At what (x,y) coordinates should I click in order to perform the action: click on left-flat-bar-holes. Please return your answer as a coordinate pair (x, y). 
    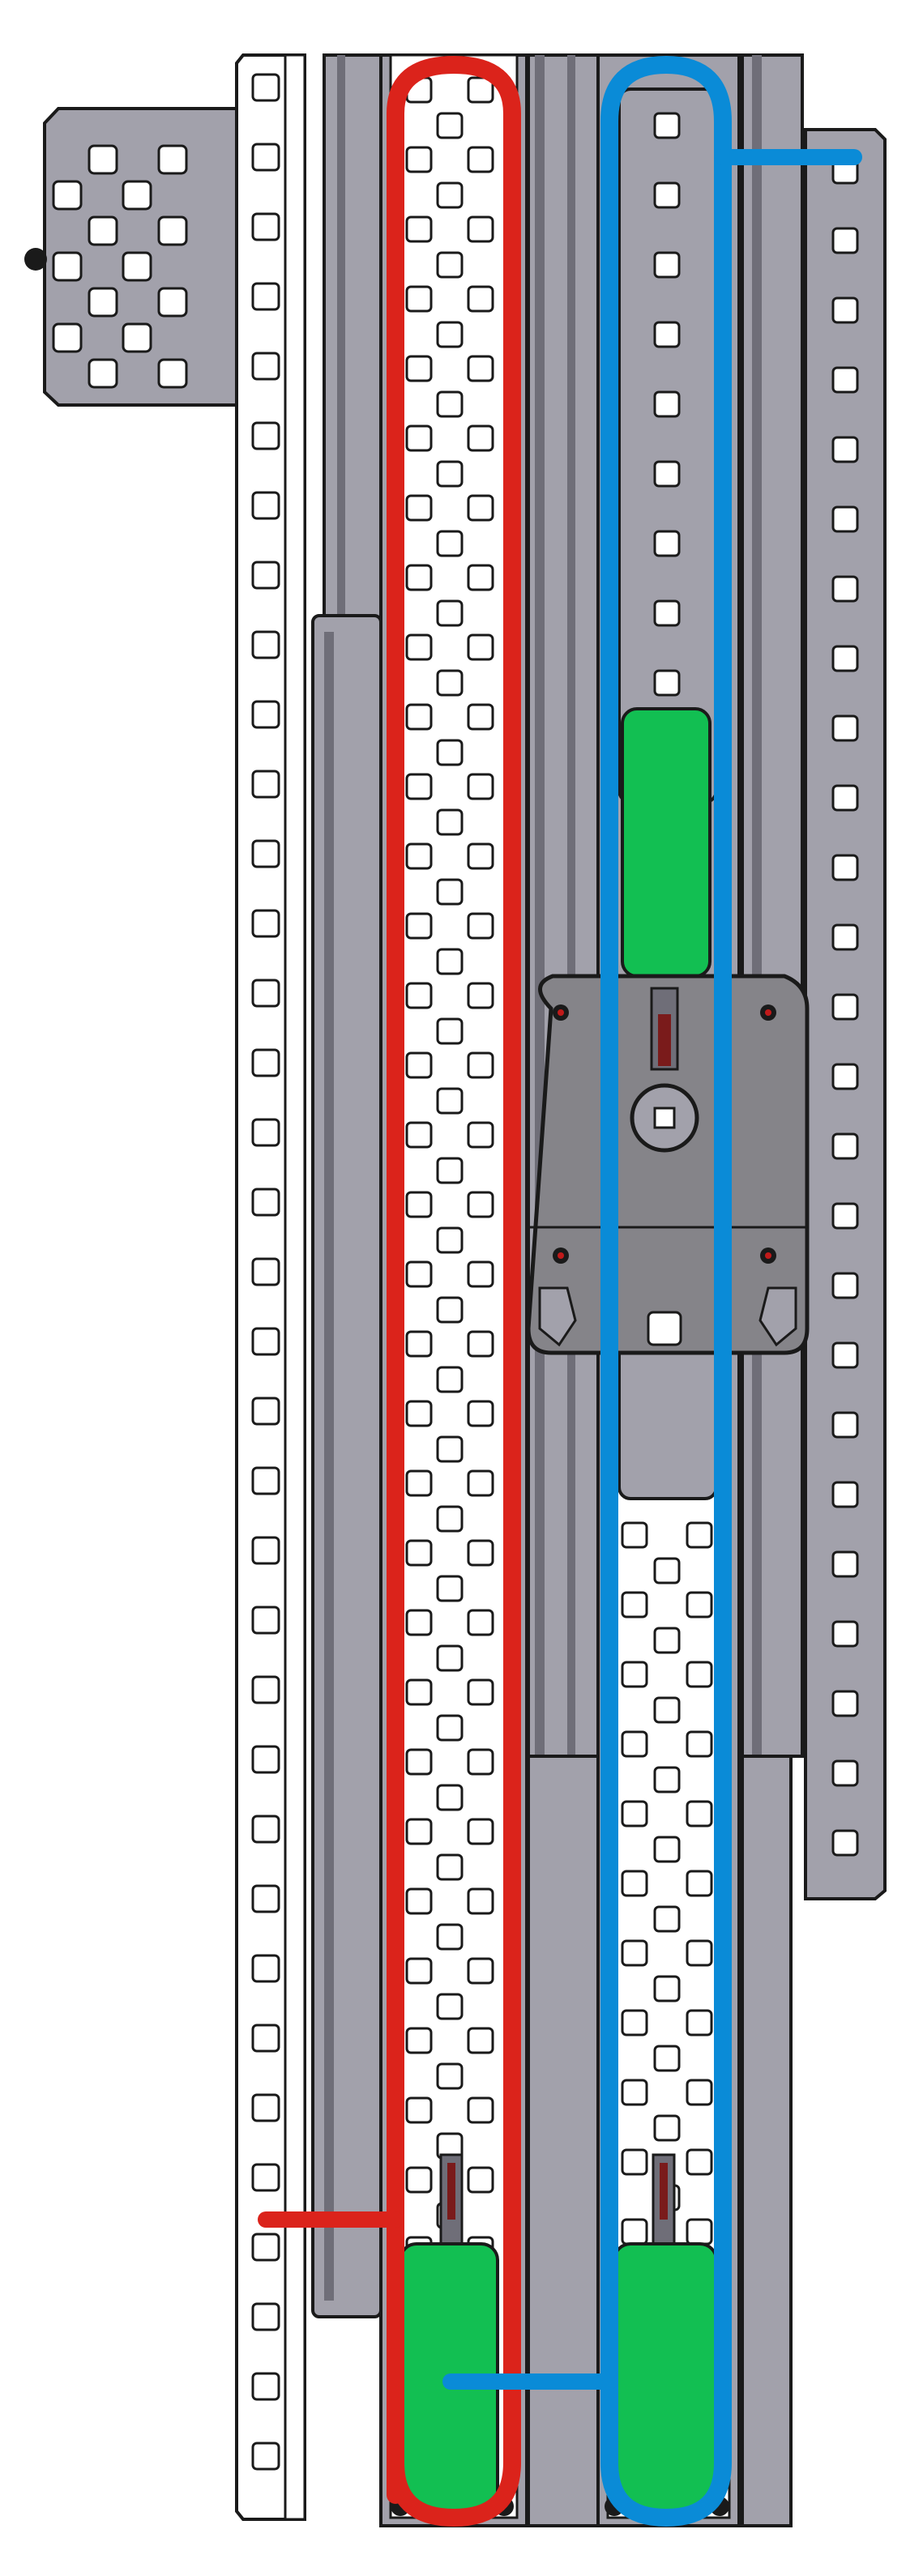
    Looking at the image, I should click on (265, 1272).